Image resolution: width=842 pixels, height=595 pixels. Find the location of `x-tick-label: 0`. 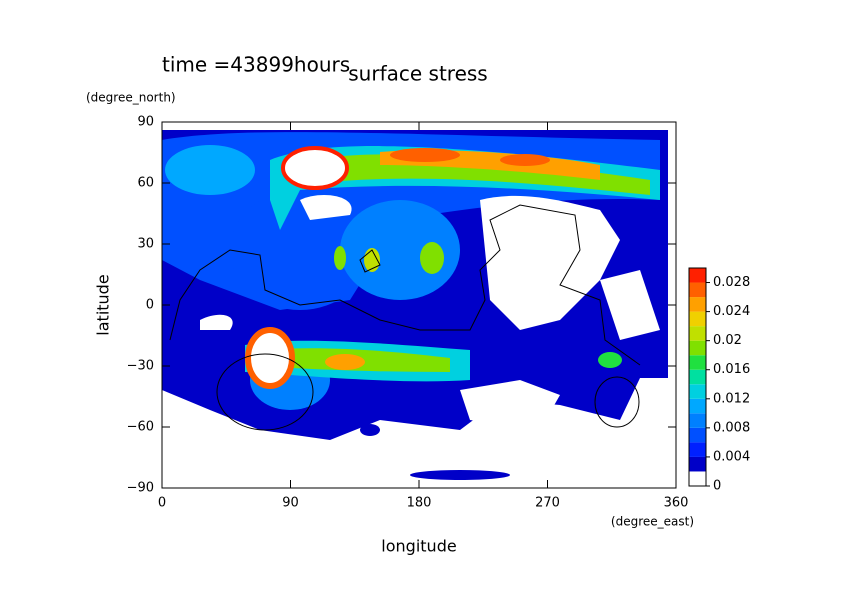

x-tick-label: 0 is located at coordinates (162, 503).